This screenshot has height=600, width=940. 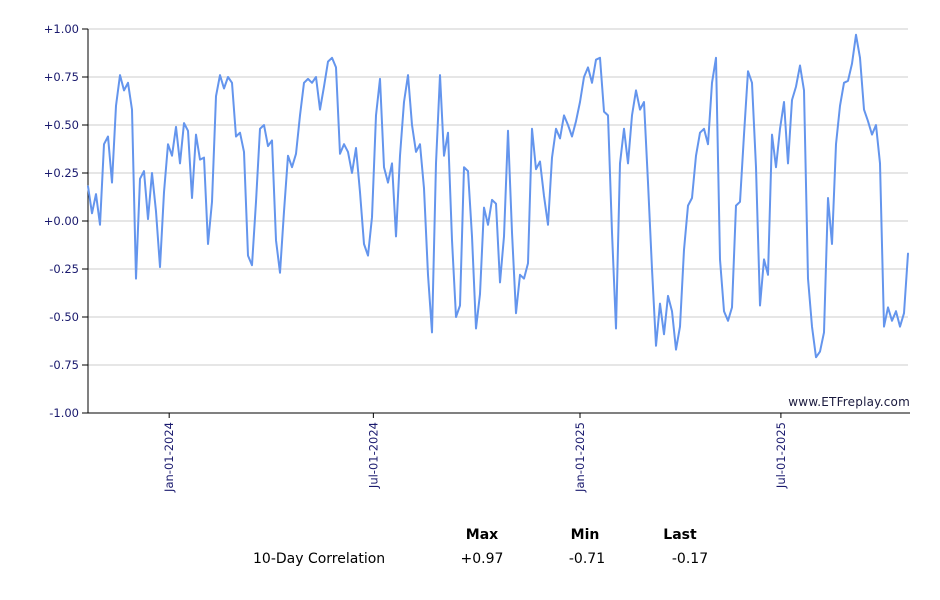 What do you see at coordinates (64, 365) in the screenshot?
I see `y-tick-label: -0.75` at bounding box center [64, 365].